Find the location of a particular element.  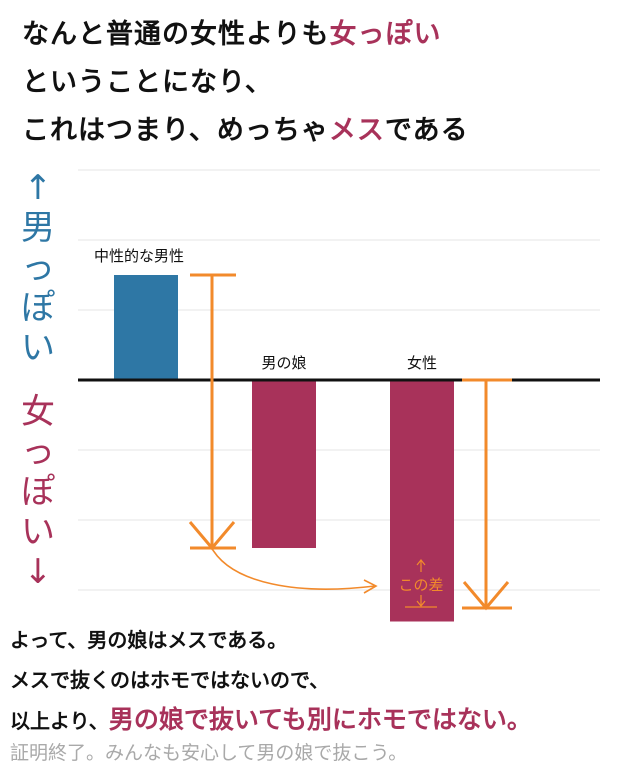

category-label-2: 男の娘 is located at coordinates (283, 363).